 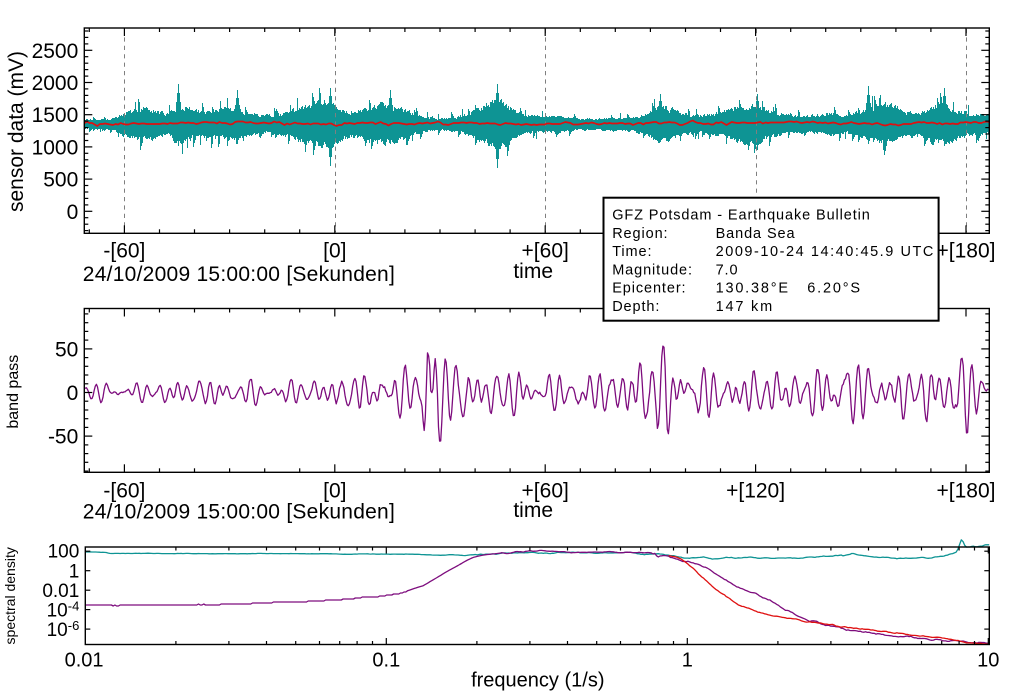 What do you see at coordinates (632, 252) in the screenshot?
I see `svg-text: Time:` at bounding box center [632, 252].